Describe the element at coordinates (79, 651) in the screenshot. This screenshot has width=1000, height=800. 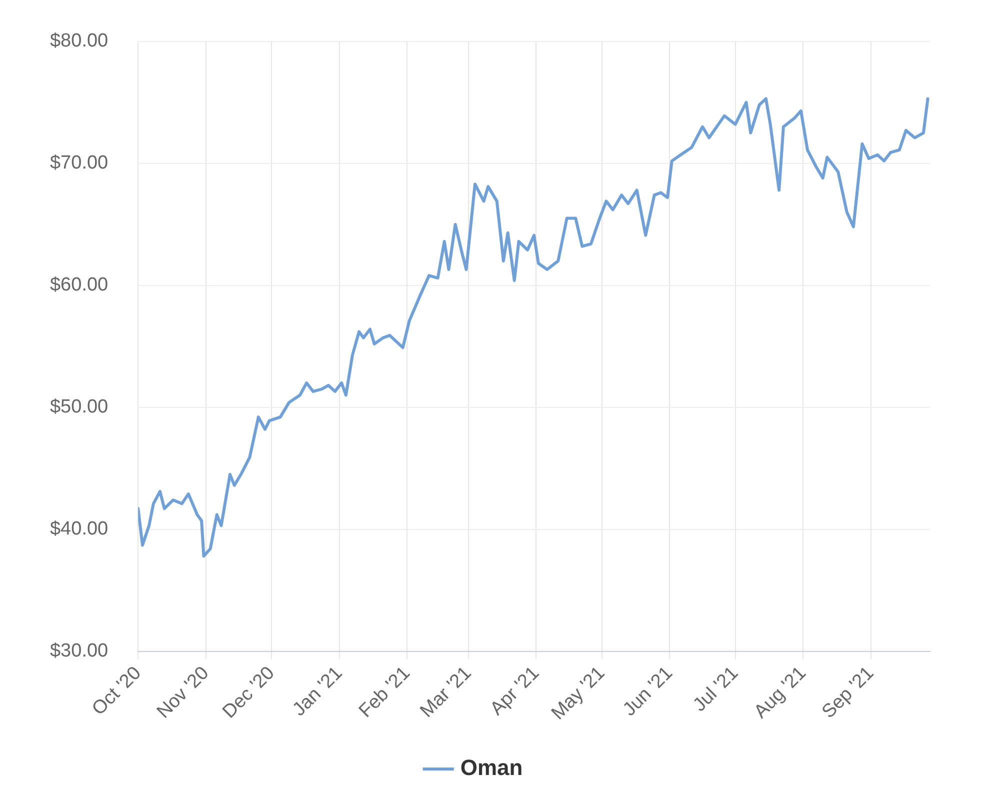
I see `y-tick-label: $30.00` at that location.